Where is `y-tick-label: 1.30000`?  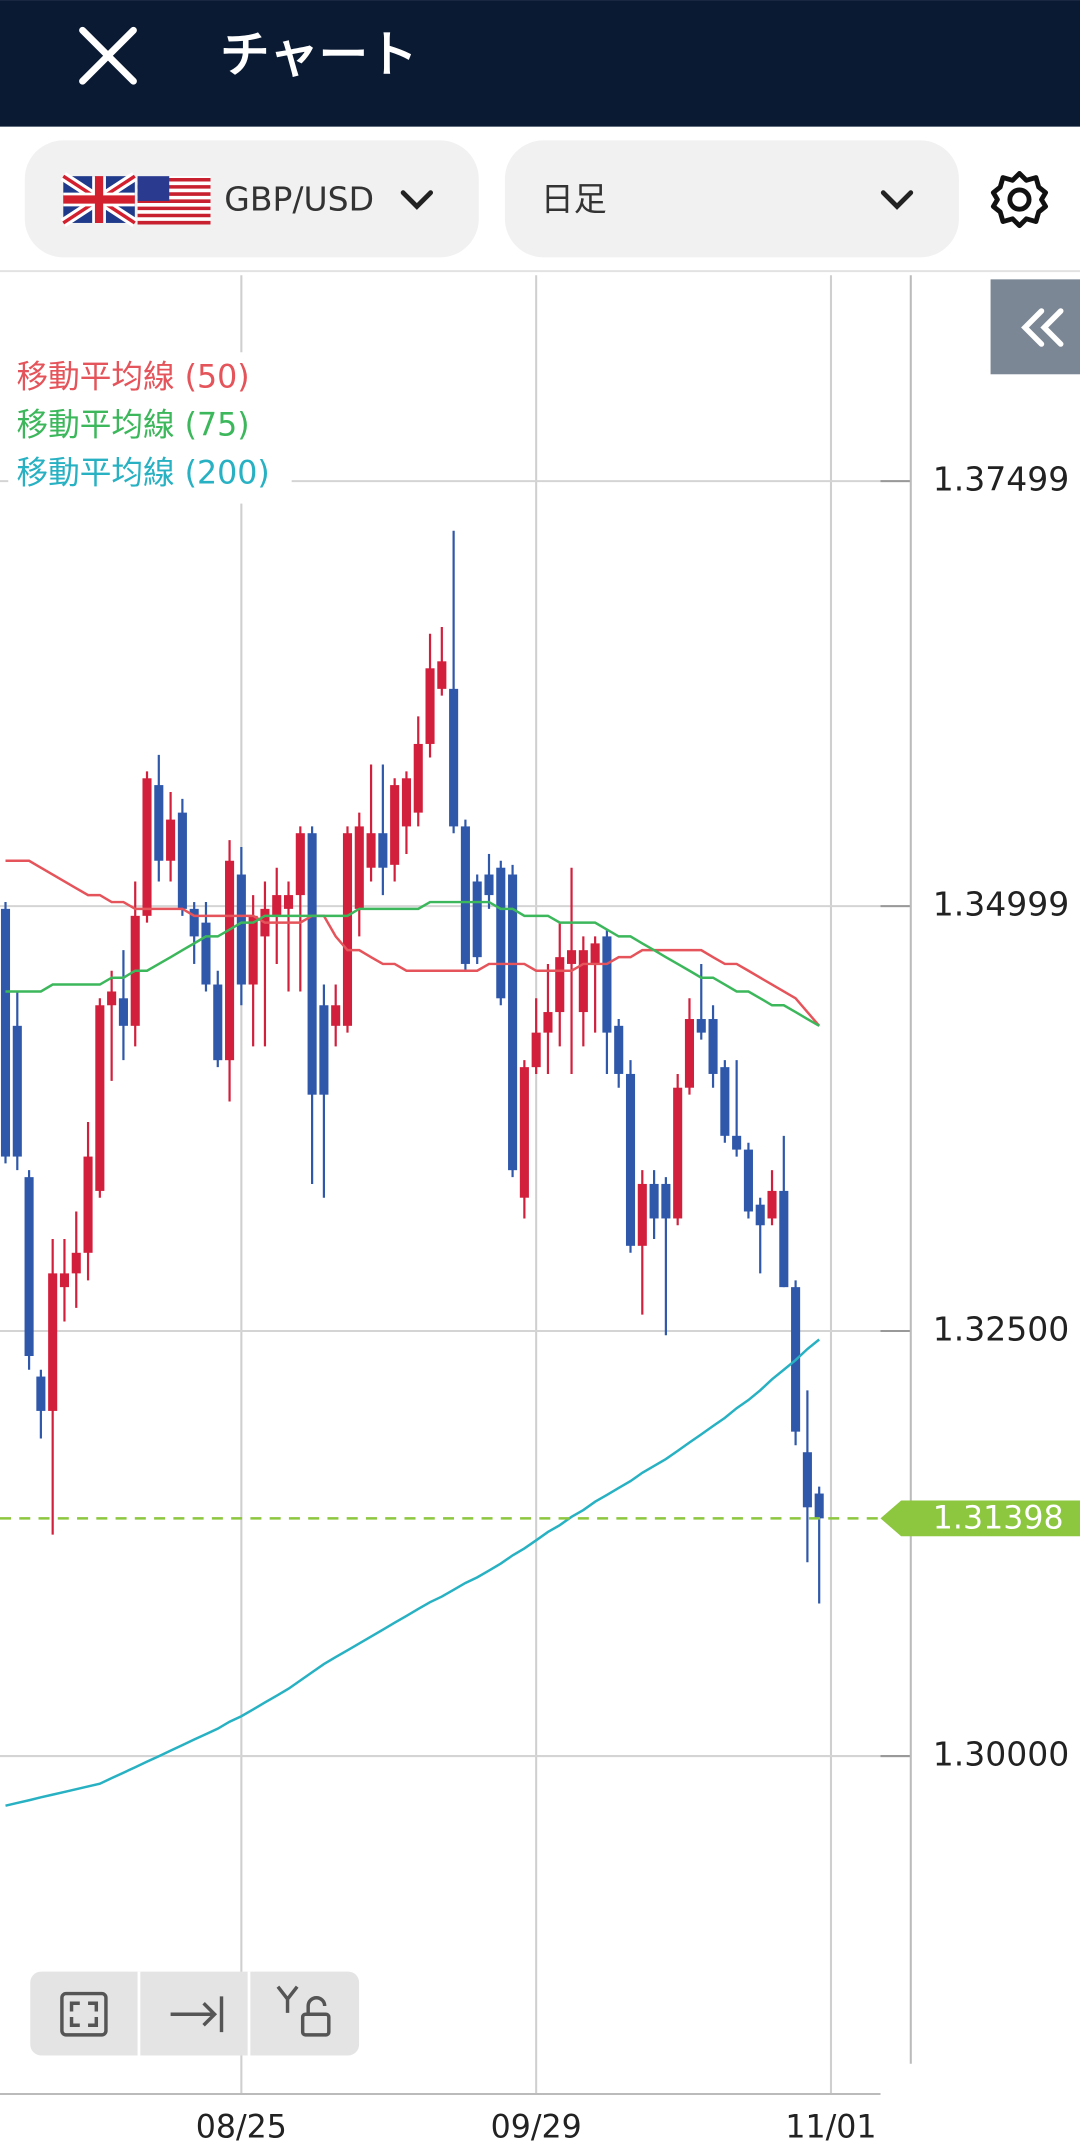 y-tick-label: 1.30000 is located at coordinates (1001, 1754).